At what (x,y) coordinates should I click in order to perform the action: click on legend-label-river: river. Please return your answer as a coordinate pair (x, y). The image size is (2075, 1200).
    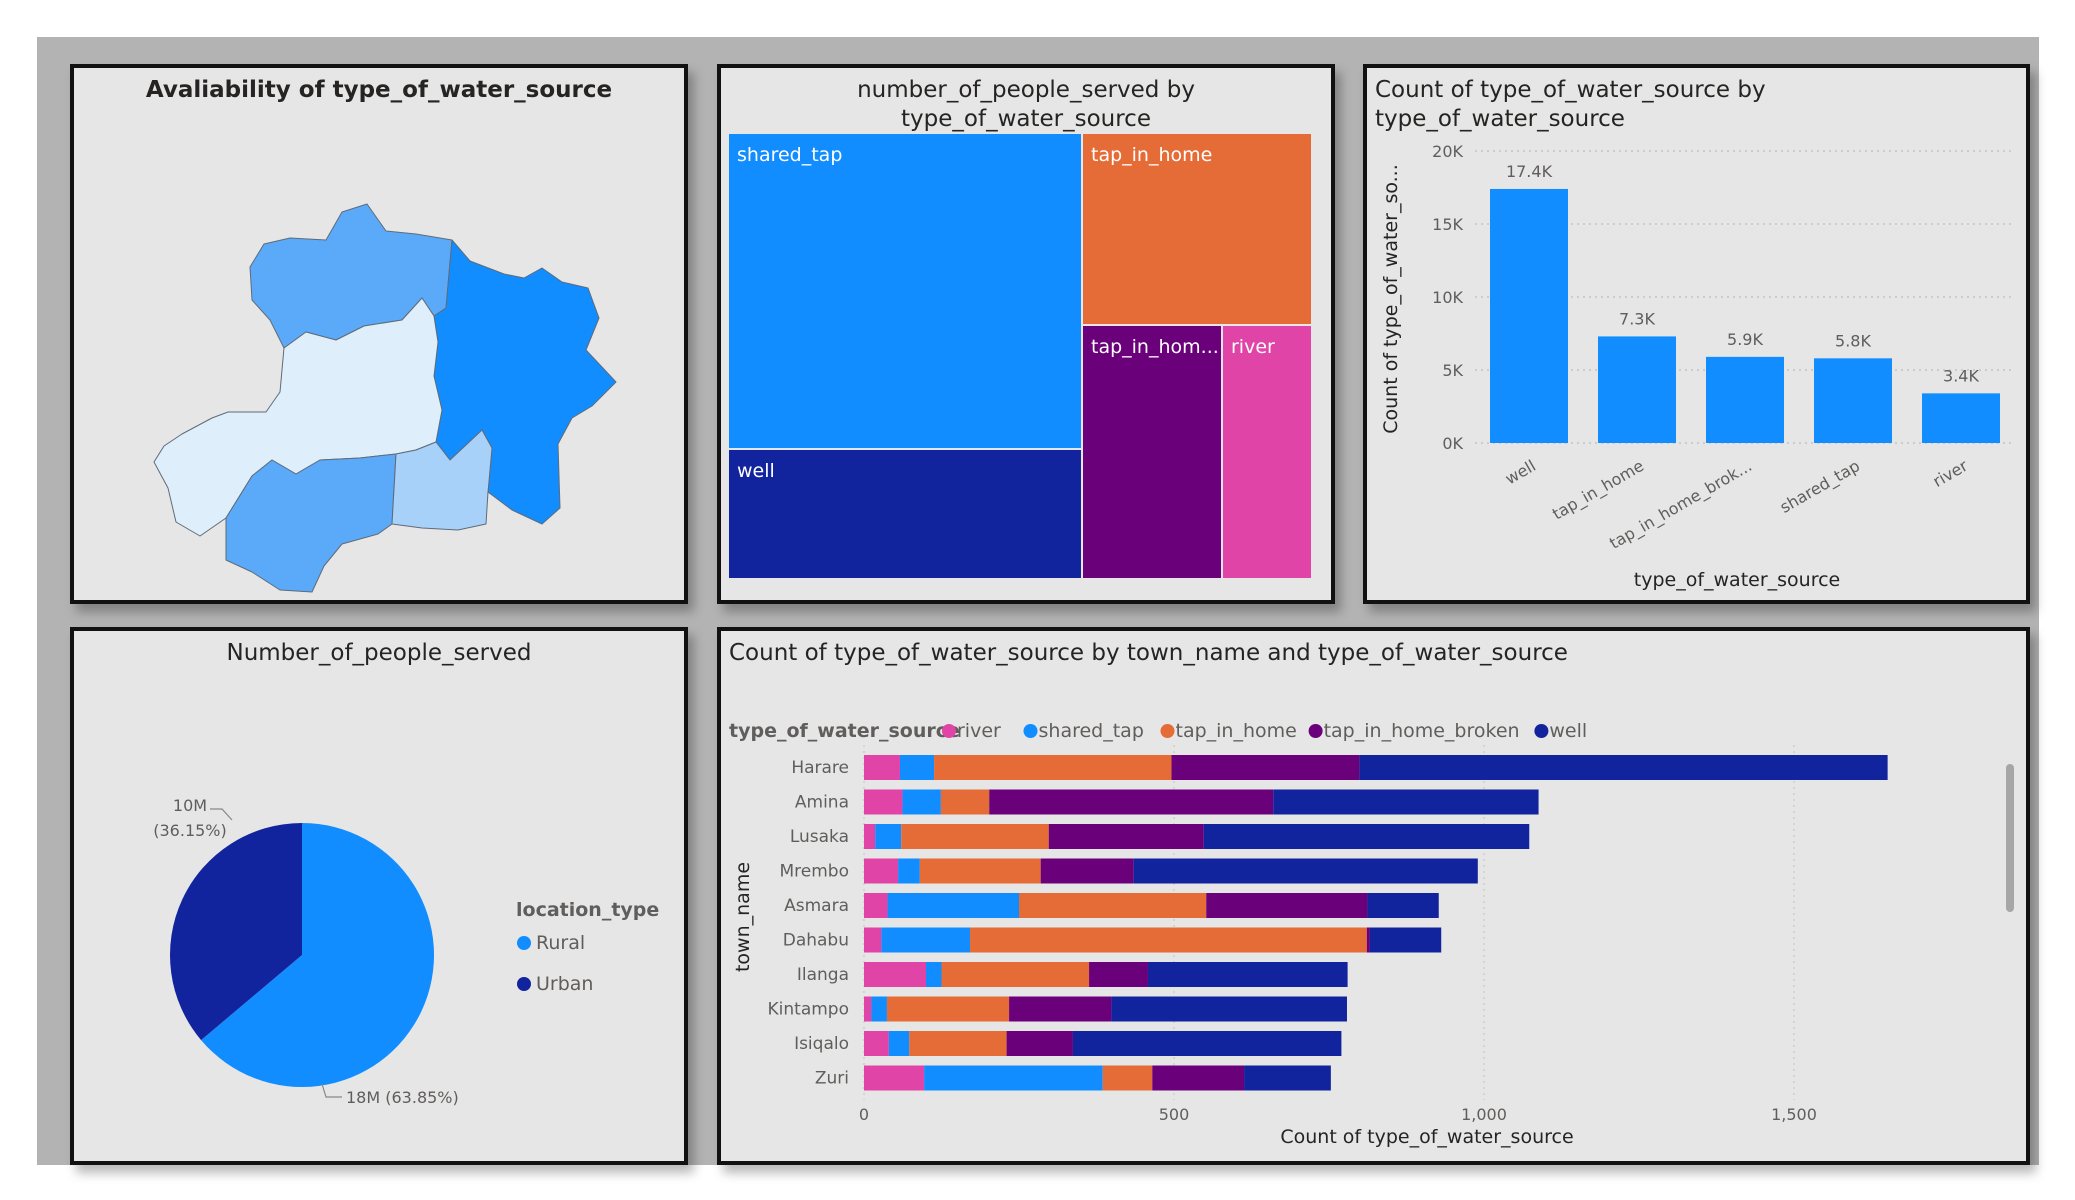
    Looking at the image, I should click on (979, 731).